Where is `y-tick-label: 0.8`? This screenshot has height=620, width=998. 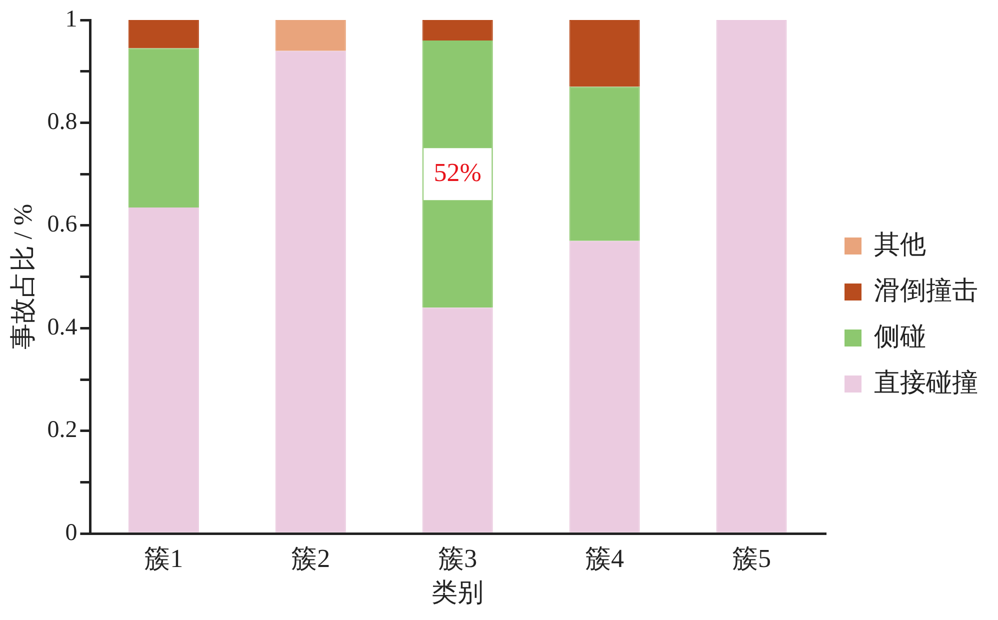 y-tick-label: 0.8 is located at coordinates (62, 122).